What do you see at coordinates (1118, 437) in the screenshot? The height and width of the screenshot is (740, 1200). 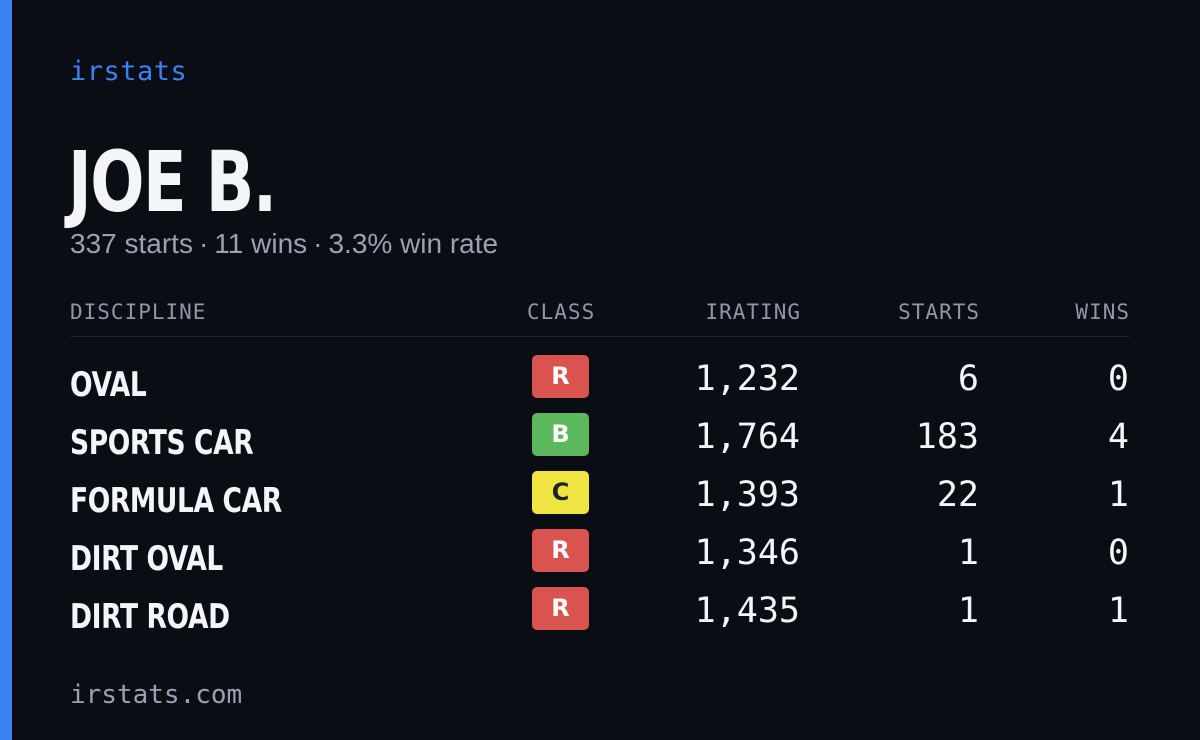 I see `wins-value: 4` at bounding box center [1118, 437].